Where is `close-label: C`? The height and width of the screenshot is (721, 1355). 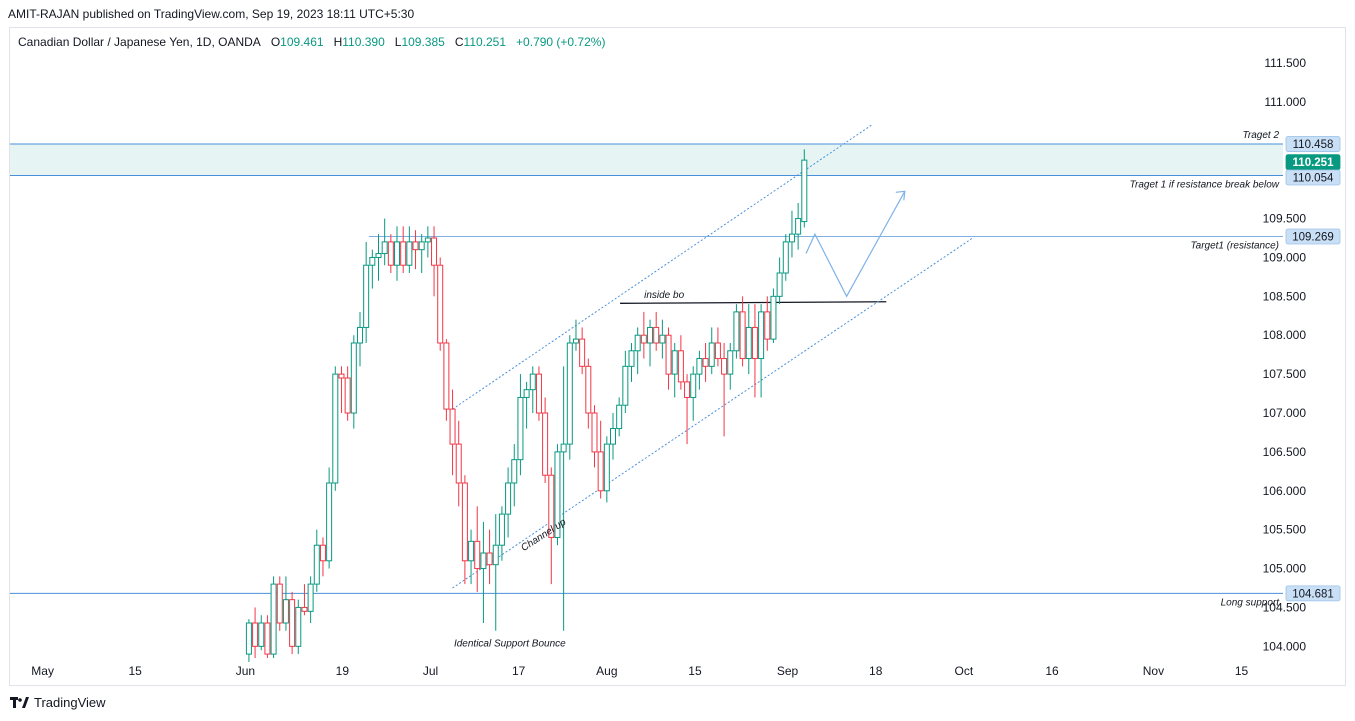
close-label: C is located at coordinates (459, 42).